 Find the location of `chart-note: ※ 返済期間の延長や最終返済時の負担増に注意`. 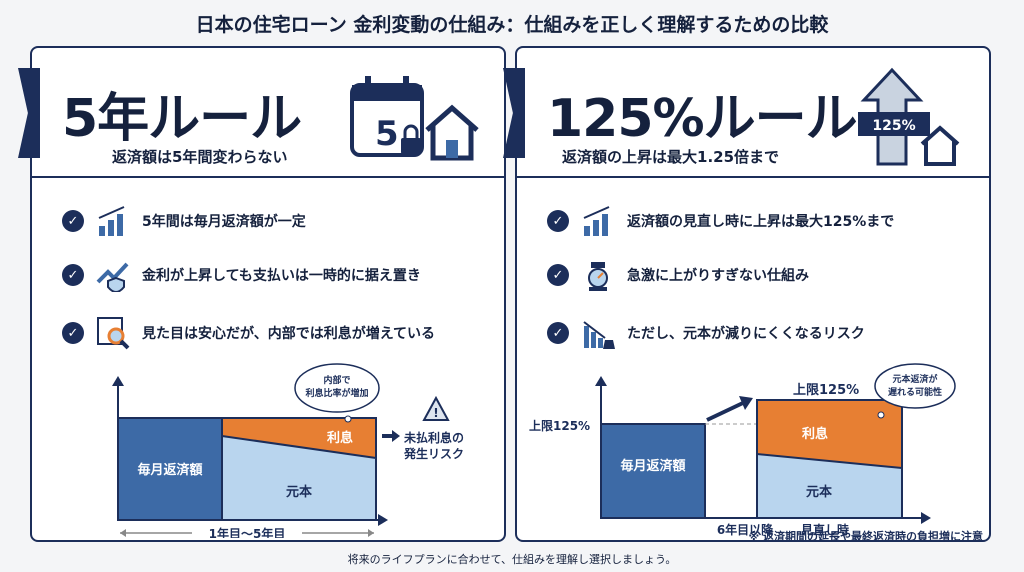

chart-note: ※ 返済期間の延長や最終返済時の負担増に注意 is located at coordinates (865, 535).